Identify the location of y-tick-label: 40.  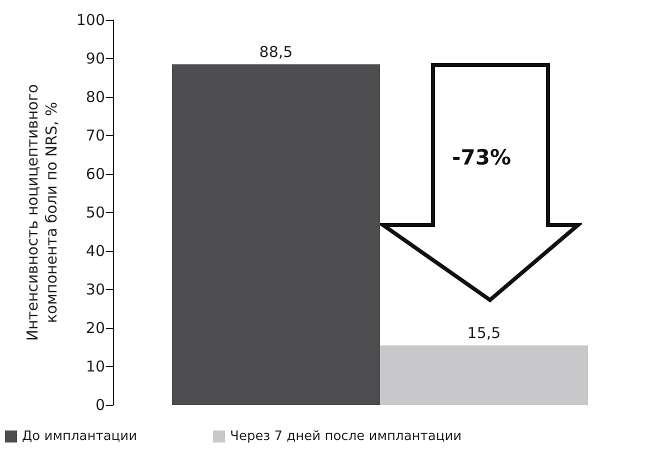
(95, 251).